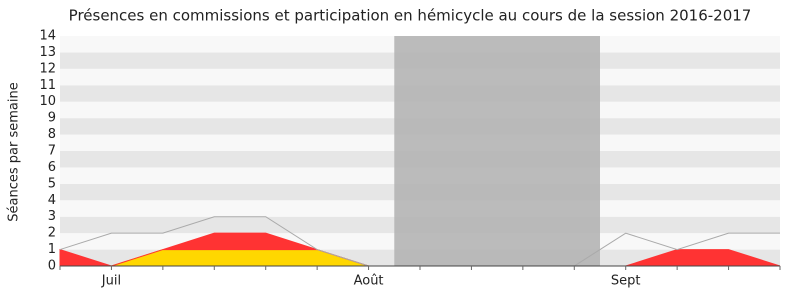 This screenshot has width=790, height=304. Describe the element at coordinates (14, 151) in the screenshot. I see `y-axis-label: Séances par semaine` at that location.